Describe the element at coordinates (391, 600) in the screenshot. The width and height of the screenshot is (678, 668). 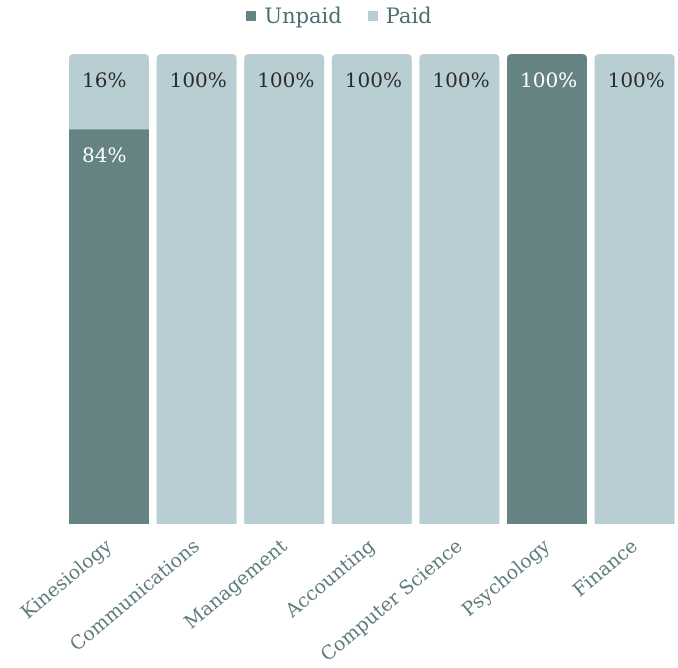
I see `x-tick-label-computer-science: Computer Science` at that location.